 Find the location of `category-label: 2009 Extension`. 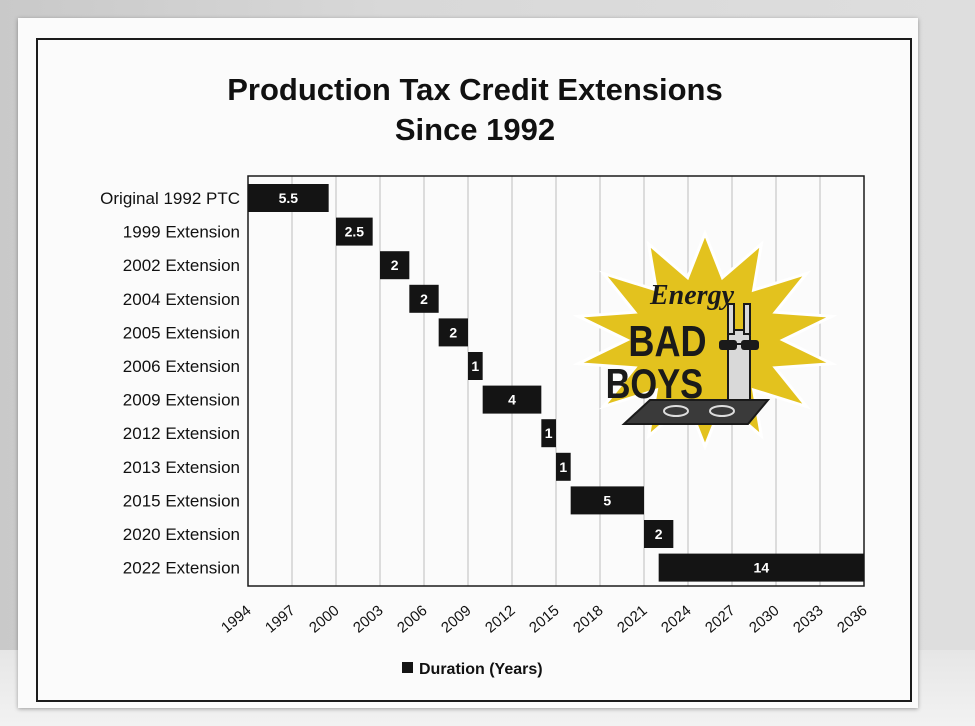

category-label: 2009 Extension is located at coordinates (181, 400).